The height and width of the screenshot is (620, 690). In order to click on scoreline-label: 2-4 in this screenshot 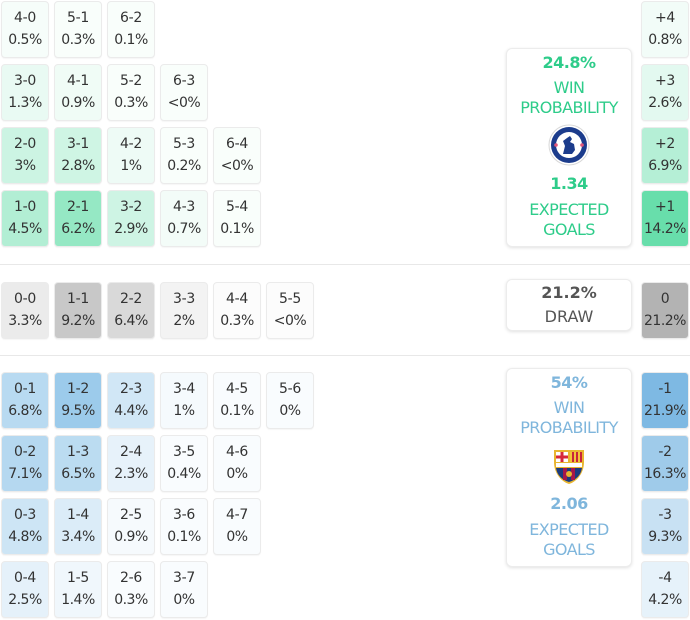, I will do `click(131, 452)`.